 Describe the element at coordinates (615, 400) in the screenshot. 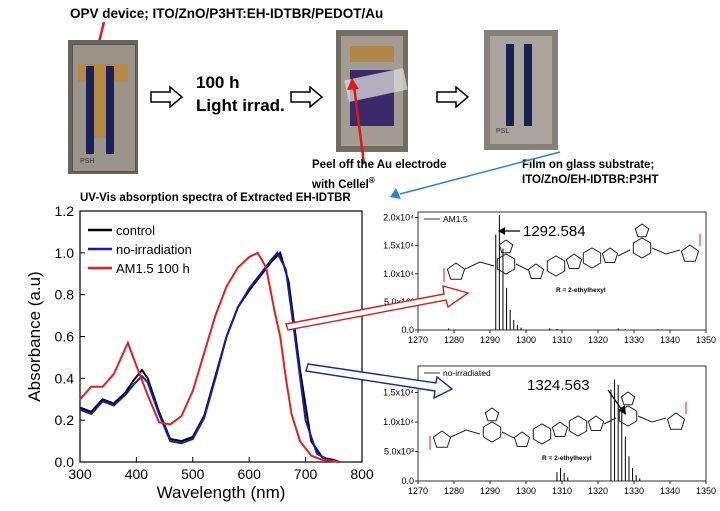

I see `ms-peak-arrow` at that location.